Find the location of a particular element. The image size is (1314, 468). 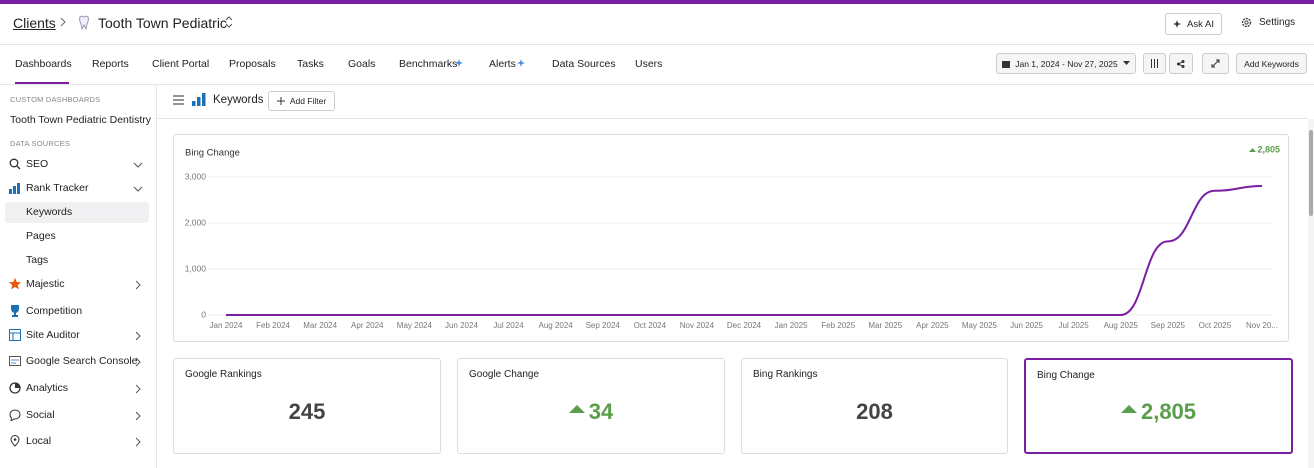

x-tick-label: Jul 2024 is located at coordinates (508, 325).